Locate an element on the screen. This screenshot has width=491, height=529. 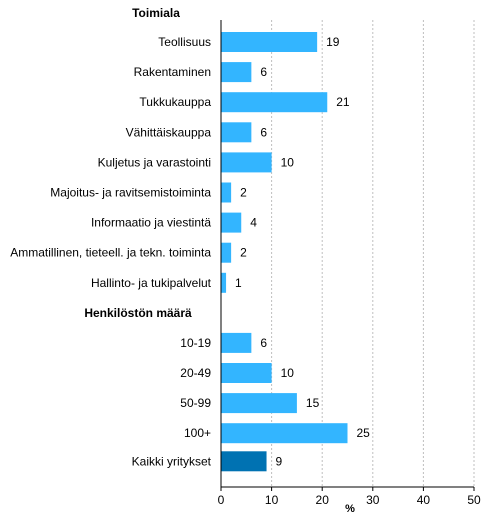
category-label: Tukkukauppa is located at coordinates (175, 102).